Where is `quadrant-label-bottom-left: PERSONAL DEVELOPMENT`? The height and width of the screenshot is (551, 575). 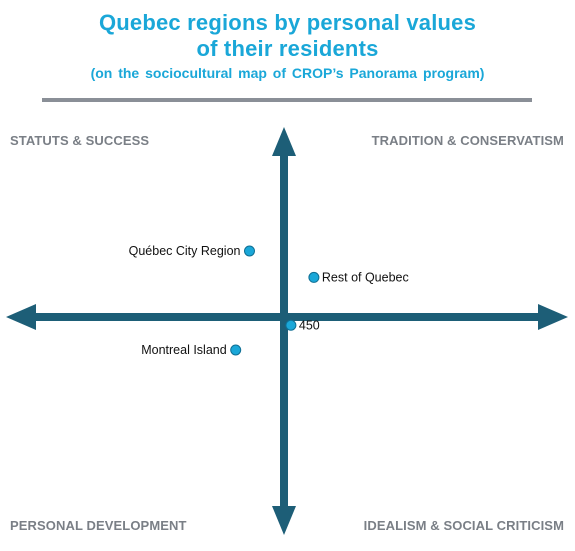
quadrant-label-bottom-left: PERSONAL DEVELOPMENT is located at coordinates (98, 525).